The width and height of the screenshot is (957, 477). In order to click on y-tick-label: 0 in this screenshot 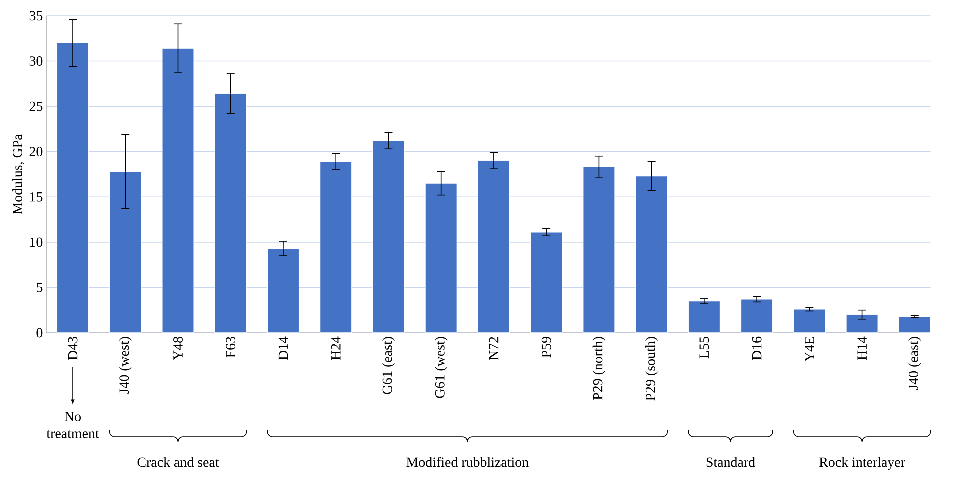, I will do `click(39, 333)`.